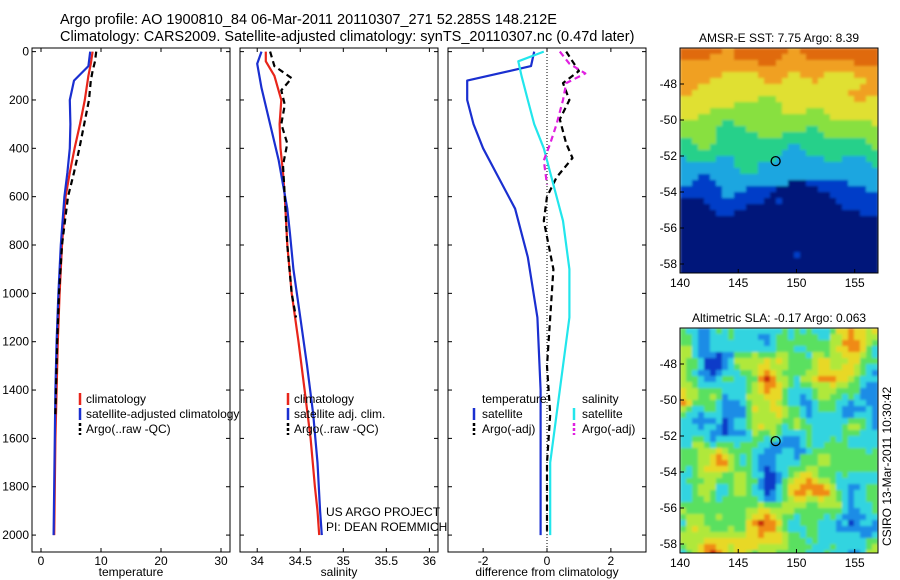 This screenshot has width=900, height=580. Describe the element at coordinates (669, 228) in the screenshot. I see `map-y-tick-label: -56` at that location.